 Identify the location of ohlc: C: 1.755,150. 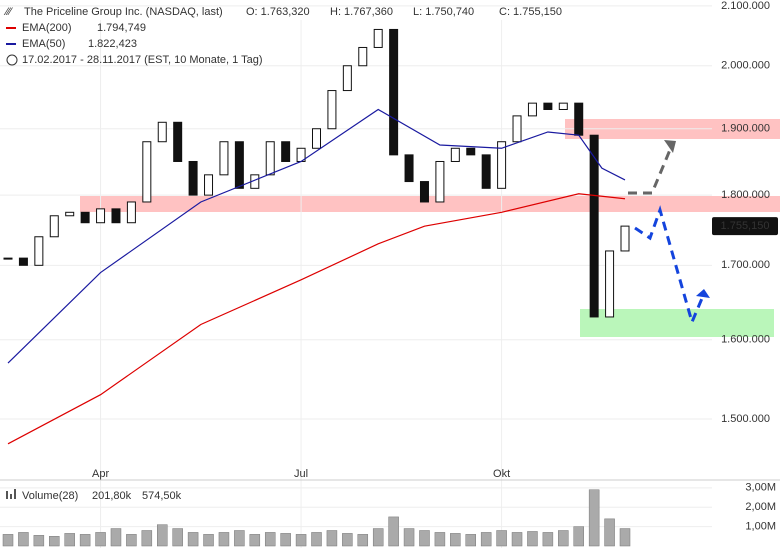
(530, 12).